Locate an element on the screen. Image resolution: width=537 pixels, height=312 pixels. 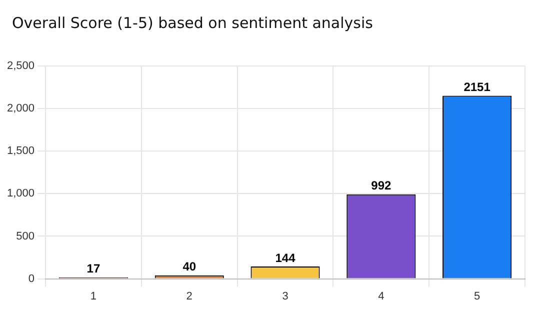
y-tick-label: 500 is located at coordinates (25, 236).